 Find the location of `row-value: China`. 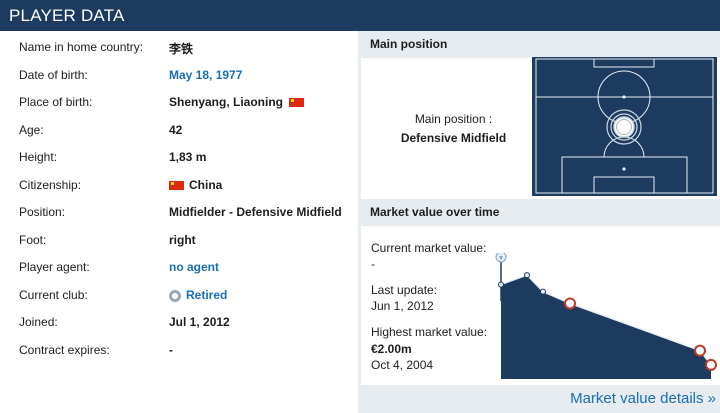

row-value: China is located at coordinates (195, 185).